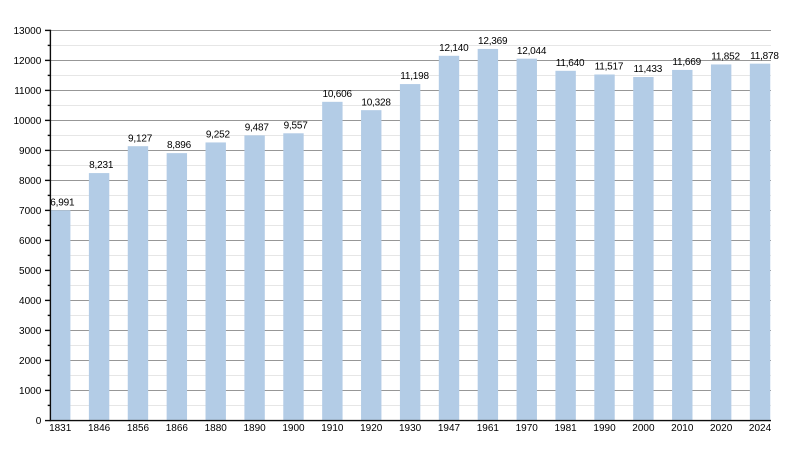  Describe the element at coordinates (39, 421) in the screenshot. I see `svg-text: 0` at that location.